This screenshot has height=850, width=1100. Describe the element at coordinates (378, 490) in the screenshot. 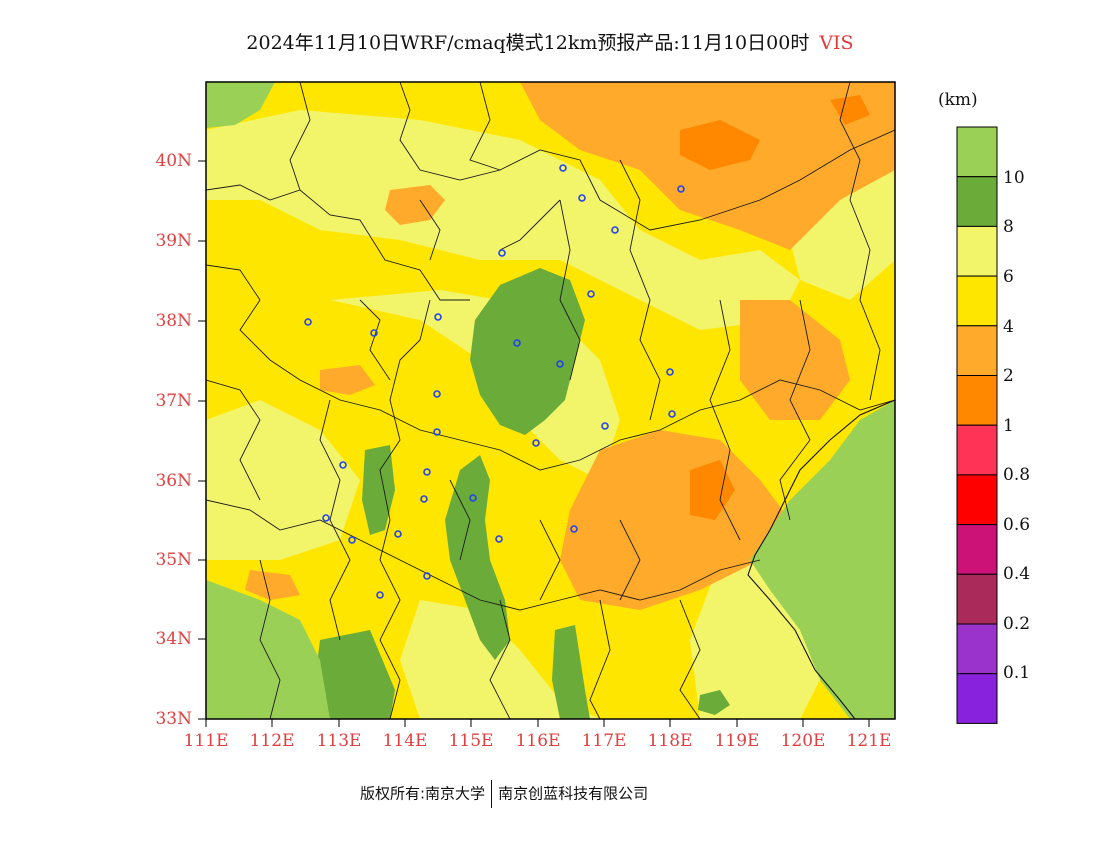

I see `field-darkgreen-left` at that location.